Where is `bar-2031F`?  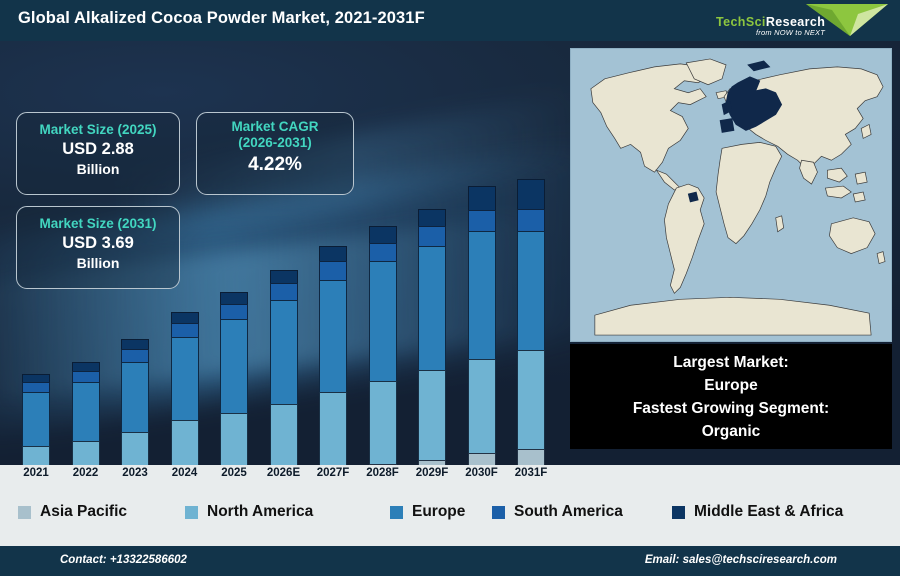
bar-2031F is located at coordinates (531, 322).